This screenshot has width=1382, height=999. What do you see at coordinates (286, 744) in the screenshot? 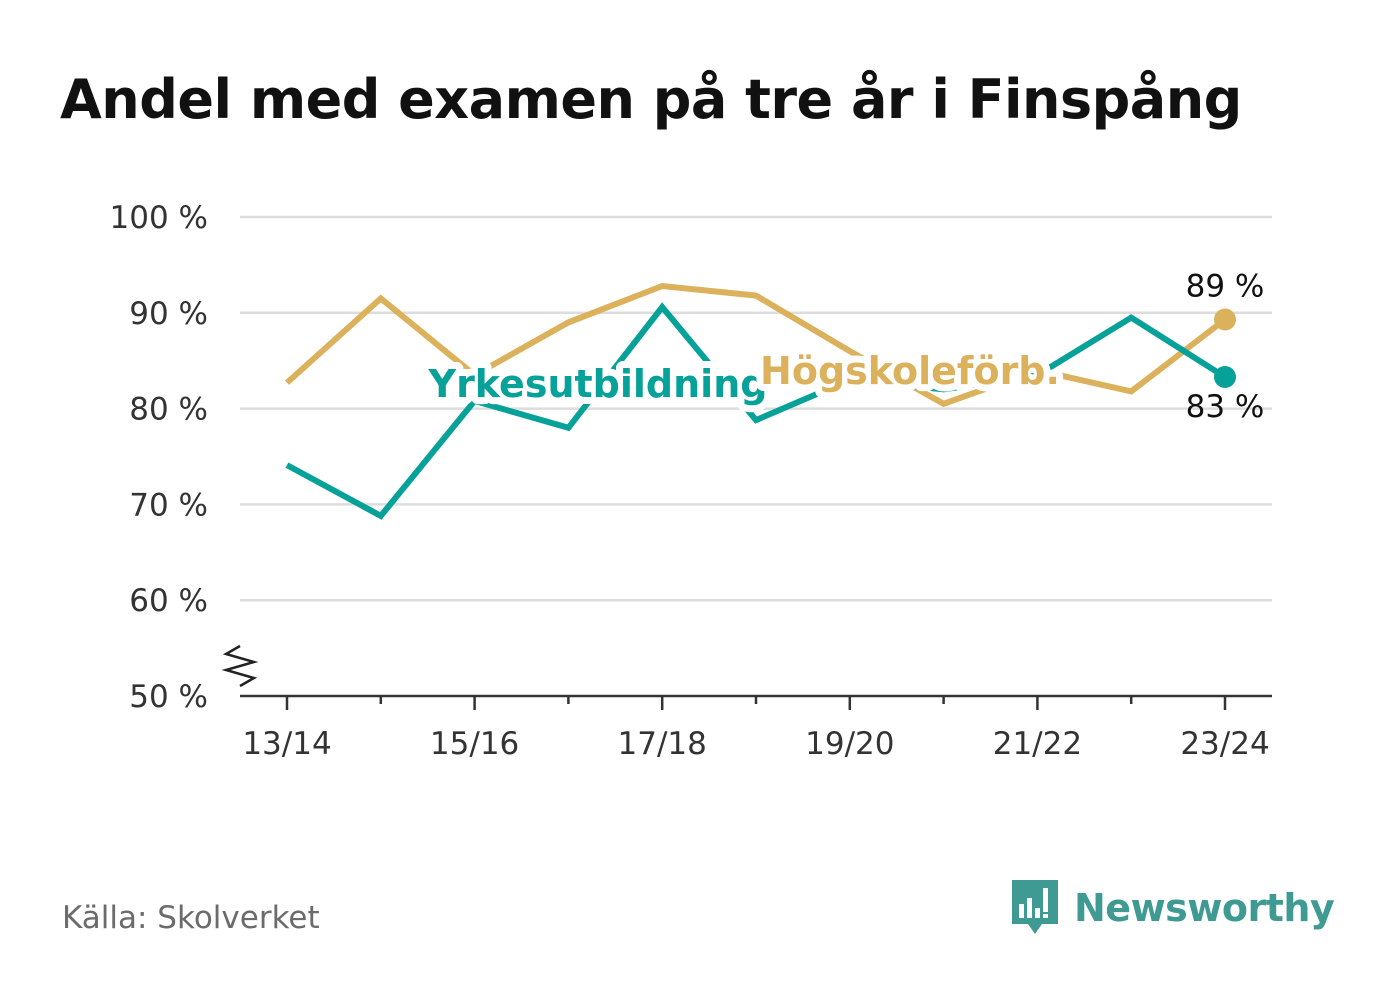
I see `x-tick-label: 13/14` at bounding box center [286, 744].